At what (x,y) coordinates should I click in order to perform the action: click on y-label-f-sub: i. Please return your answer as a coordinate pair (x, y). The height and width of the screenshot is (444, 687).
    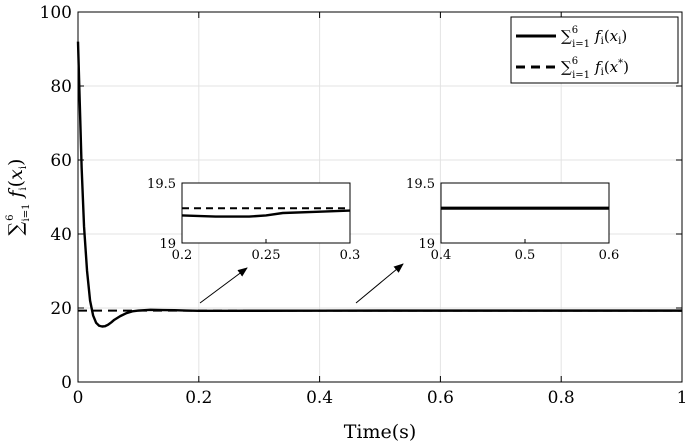
    Looking at the image, I should click on (23, 188).